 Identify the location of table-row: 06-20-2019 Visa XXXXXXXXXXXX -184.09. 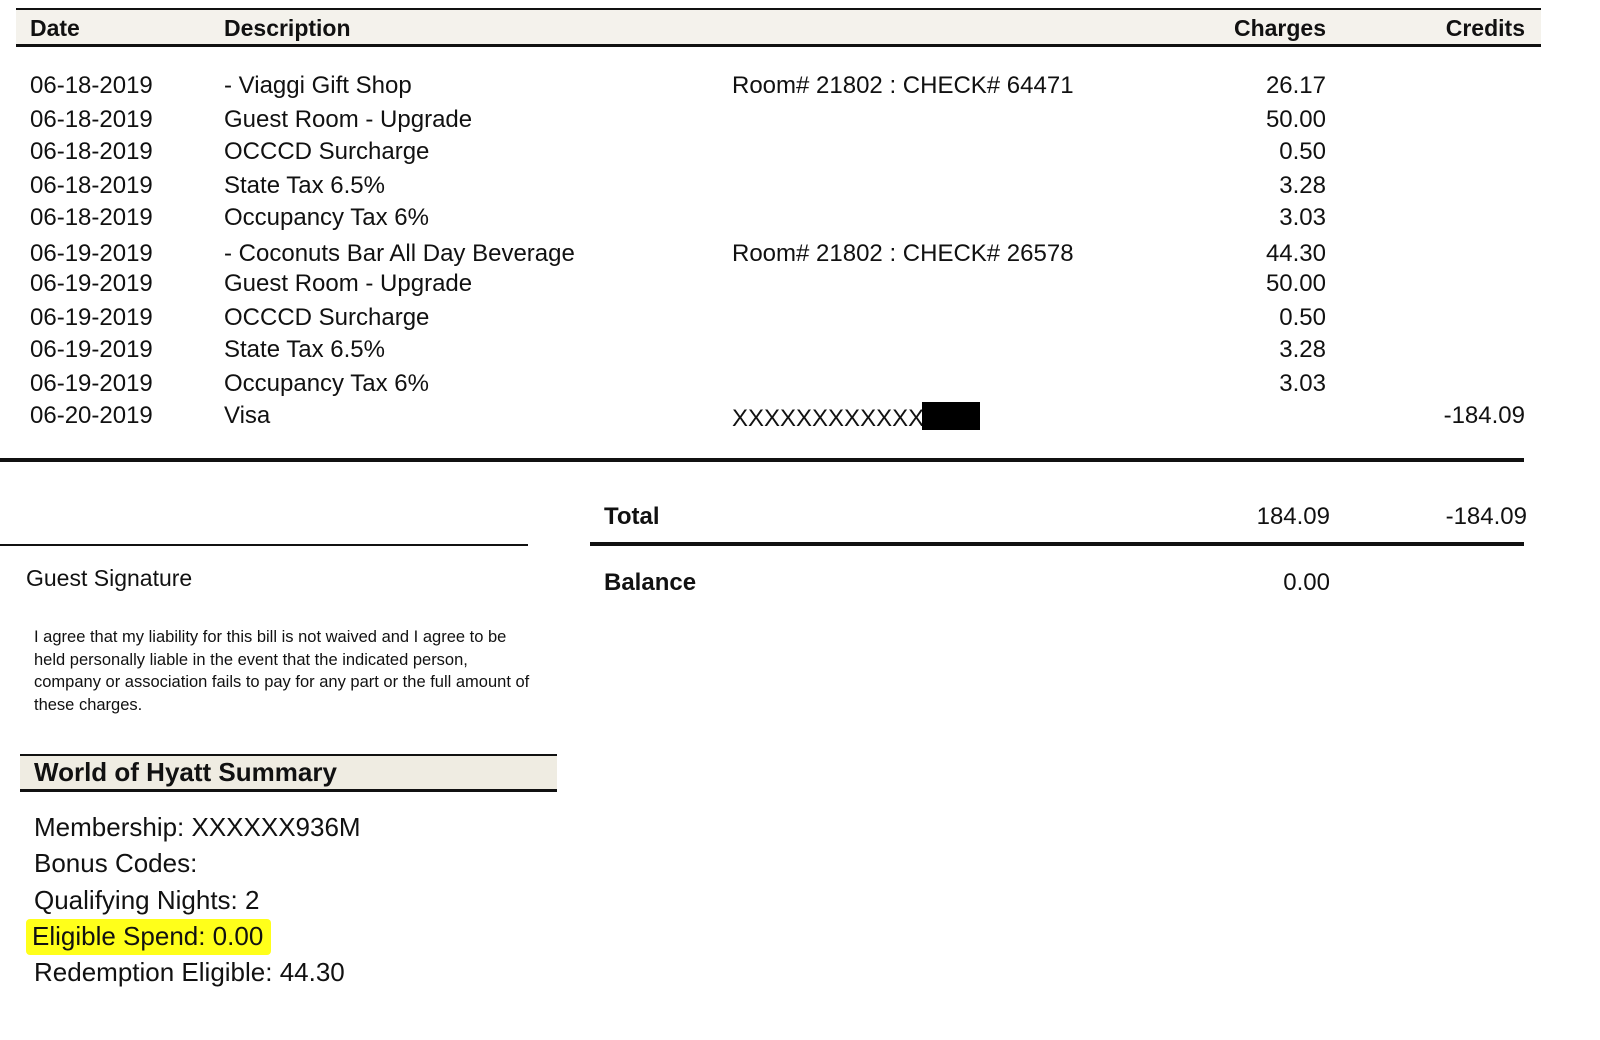
(800, 418).